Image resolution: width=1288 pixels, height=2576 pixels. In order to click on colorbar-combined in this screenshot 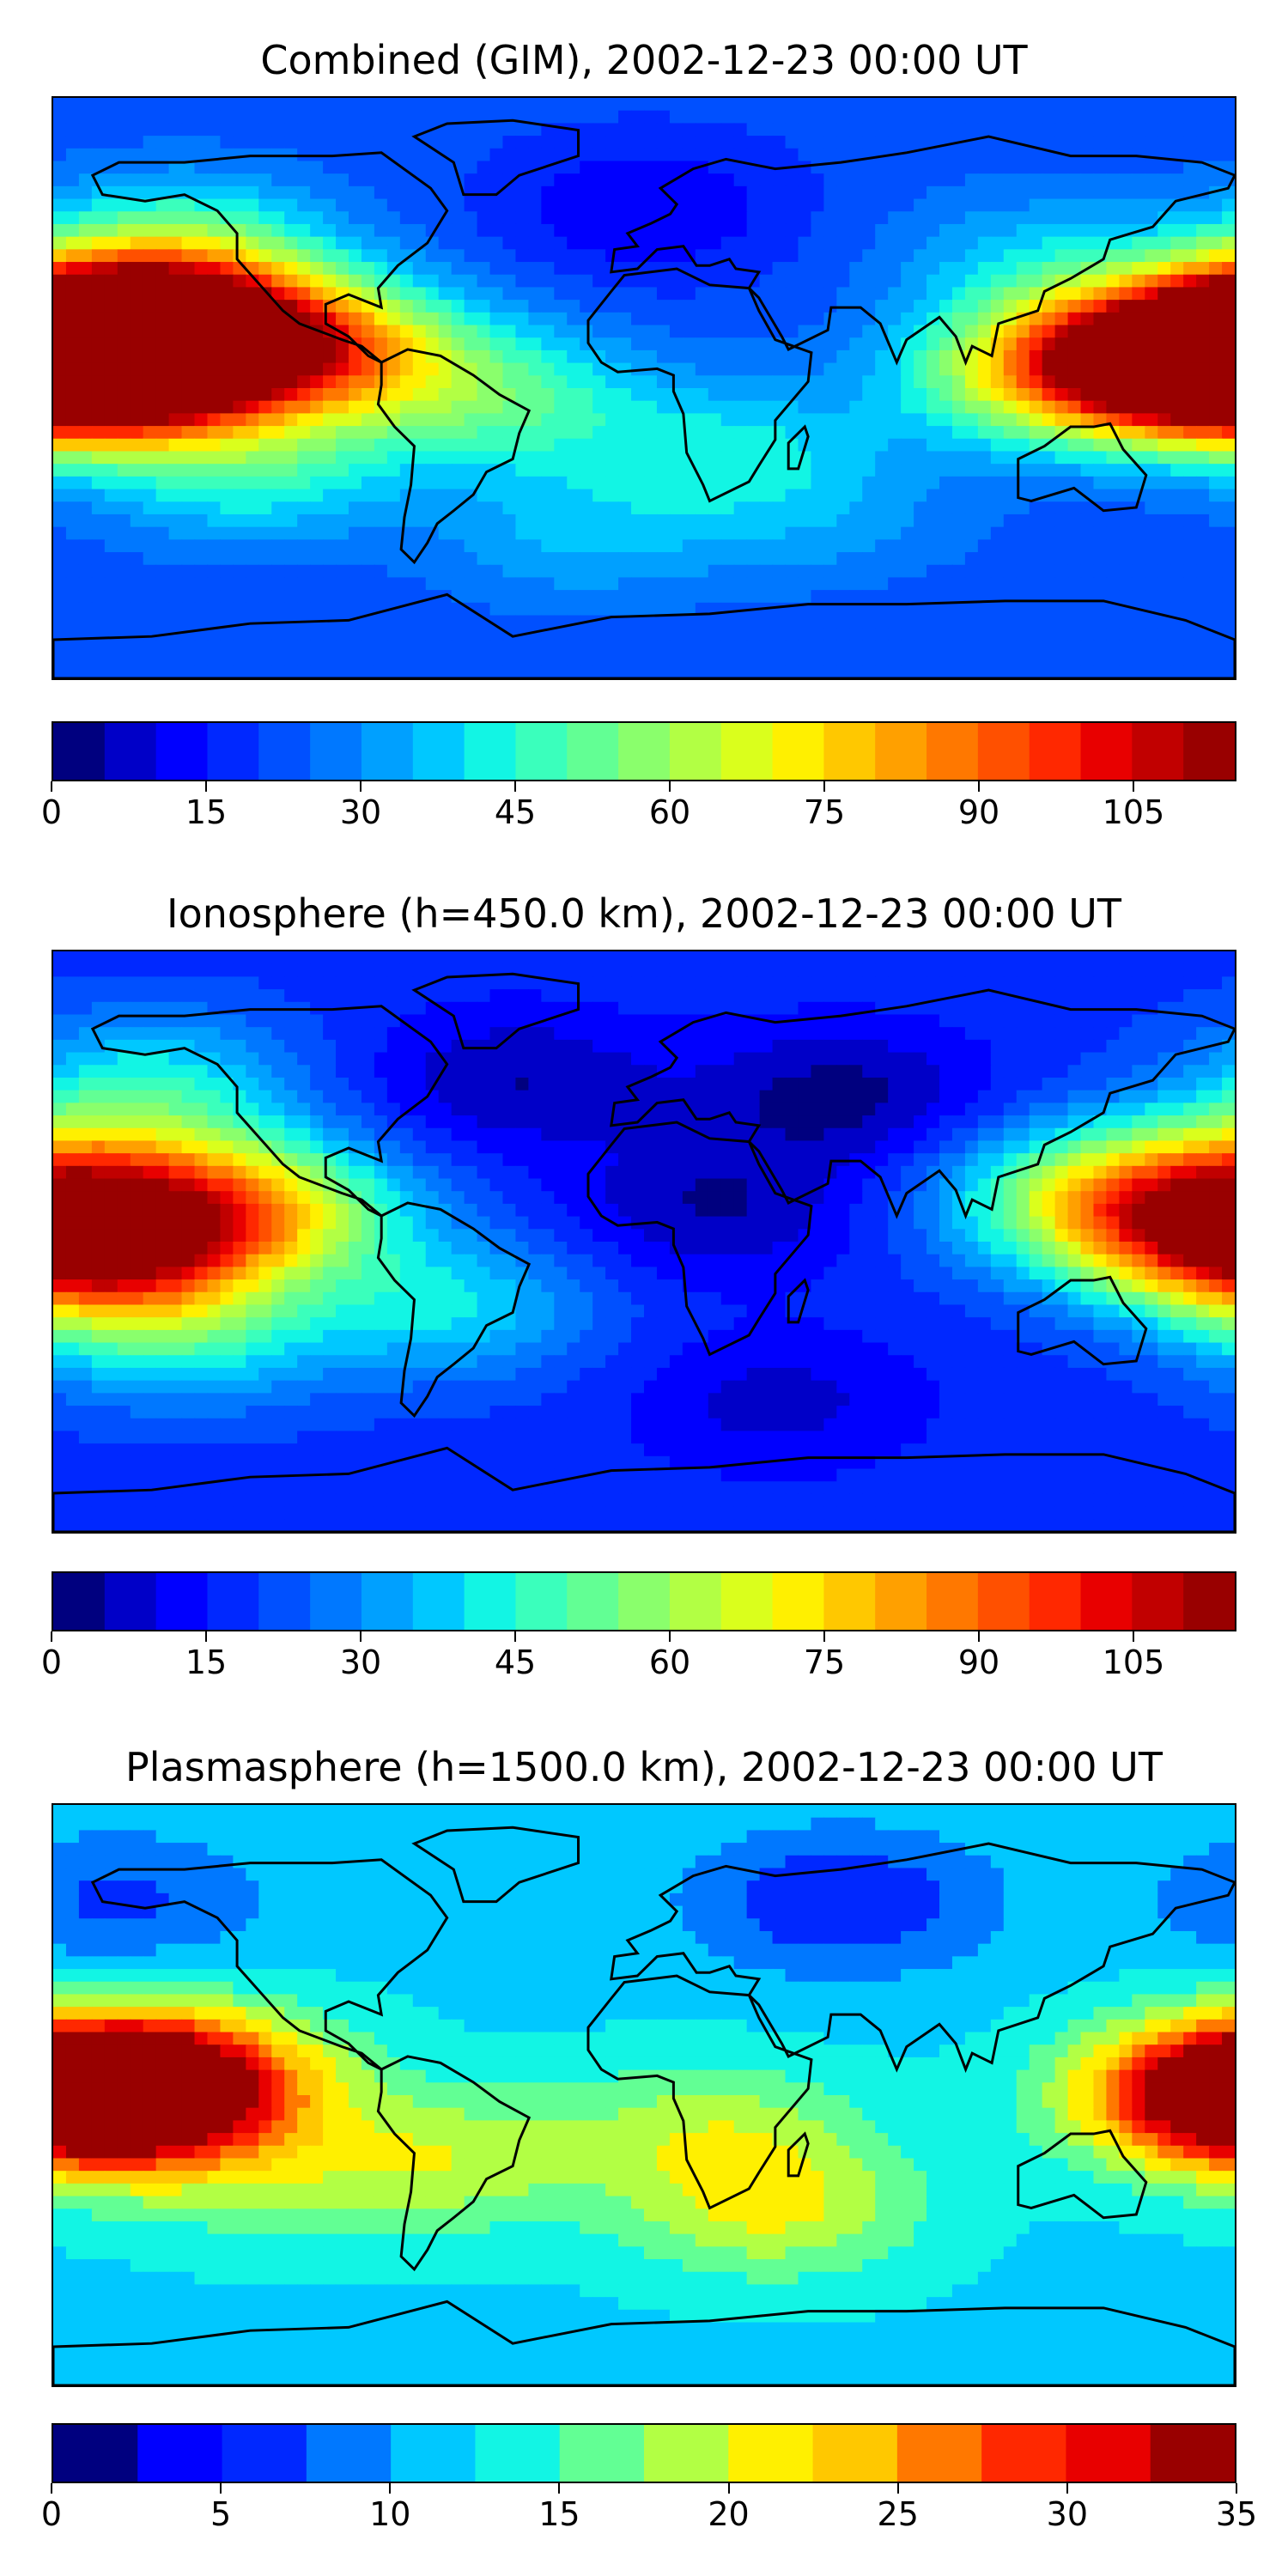, I will do `click(644, 751)`.